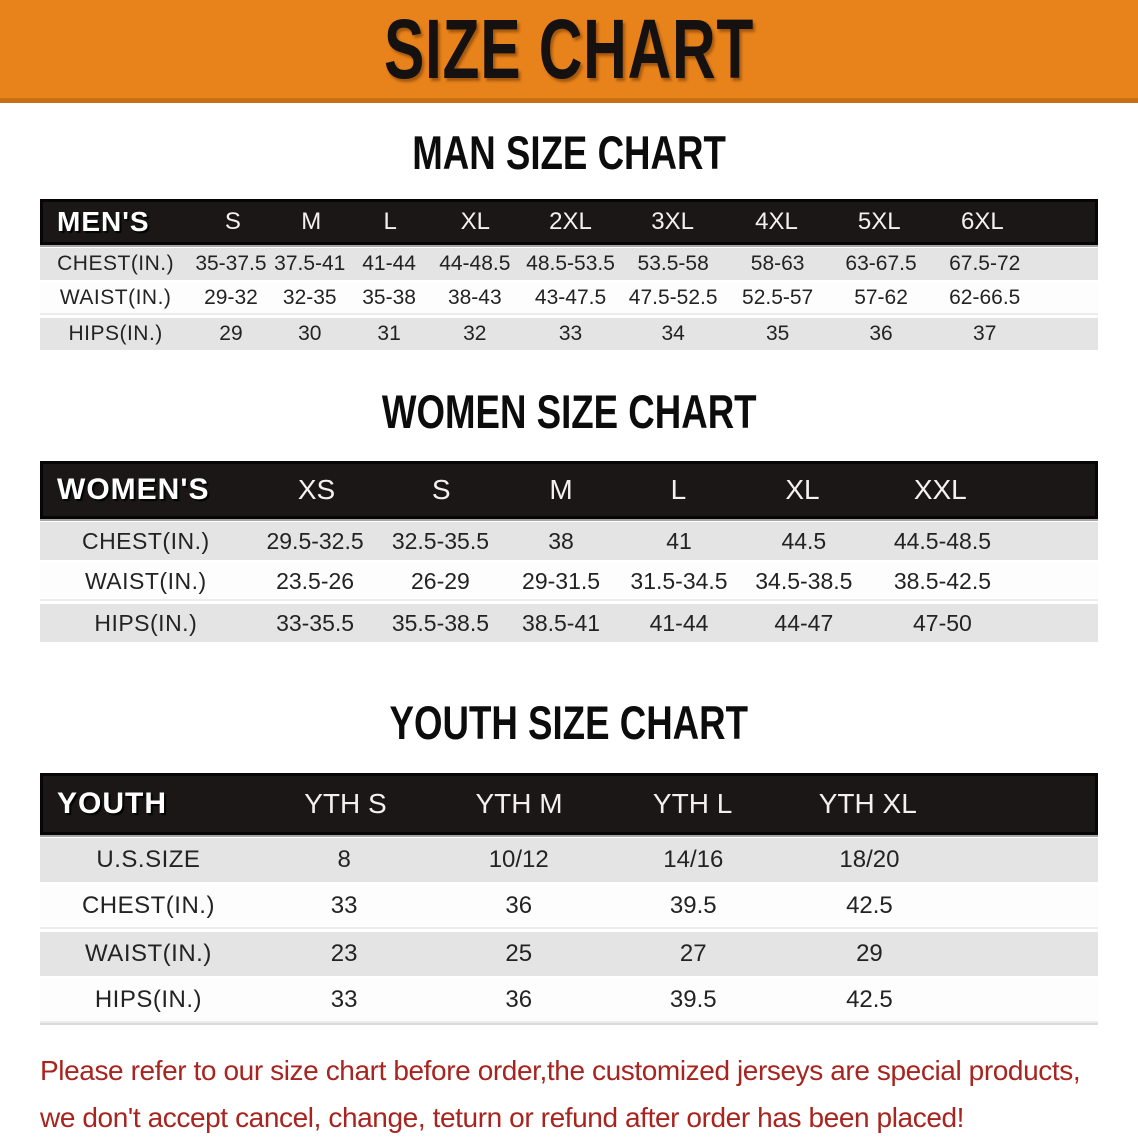 Image resolution: width=1138 pixels, height=1141 pixels. What do you see at coordinates (881, 333) in the screenshot?
I see `men-cell: 36` at bounding box center [881, 333].